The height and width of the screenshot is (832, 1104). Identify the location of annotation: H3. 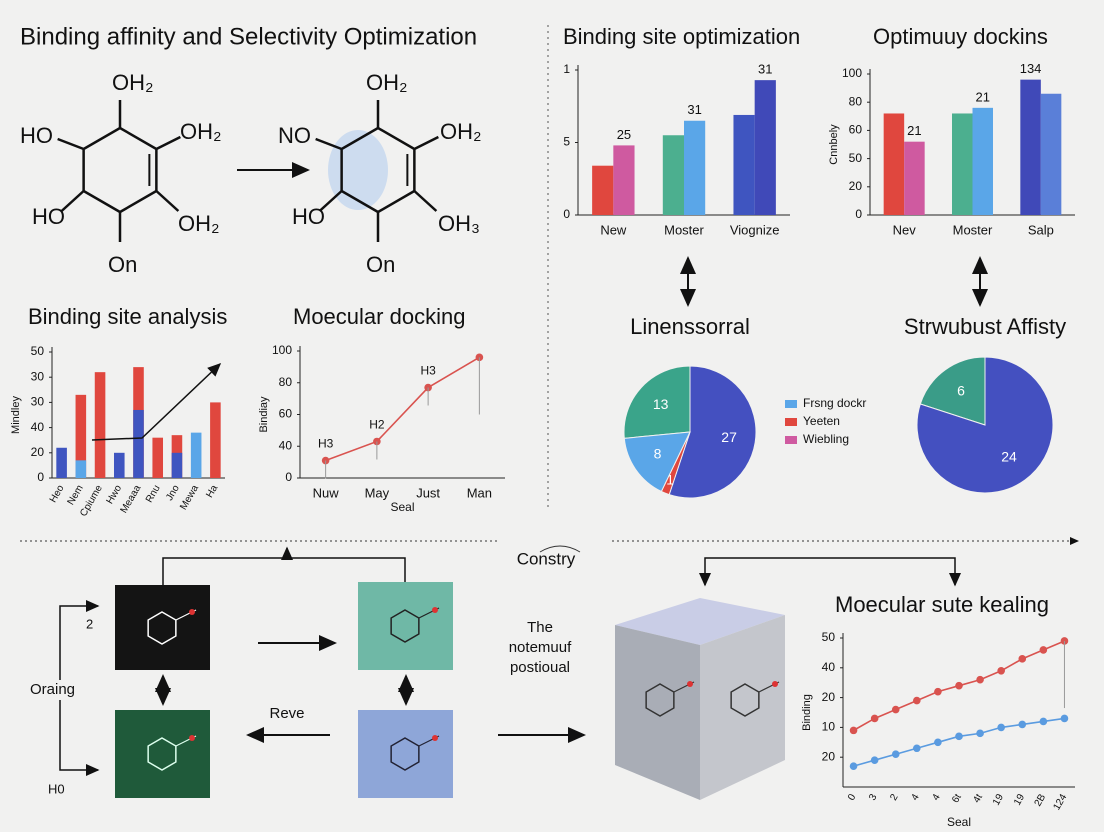
(428, 371).